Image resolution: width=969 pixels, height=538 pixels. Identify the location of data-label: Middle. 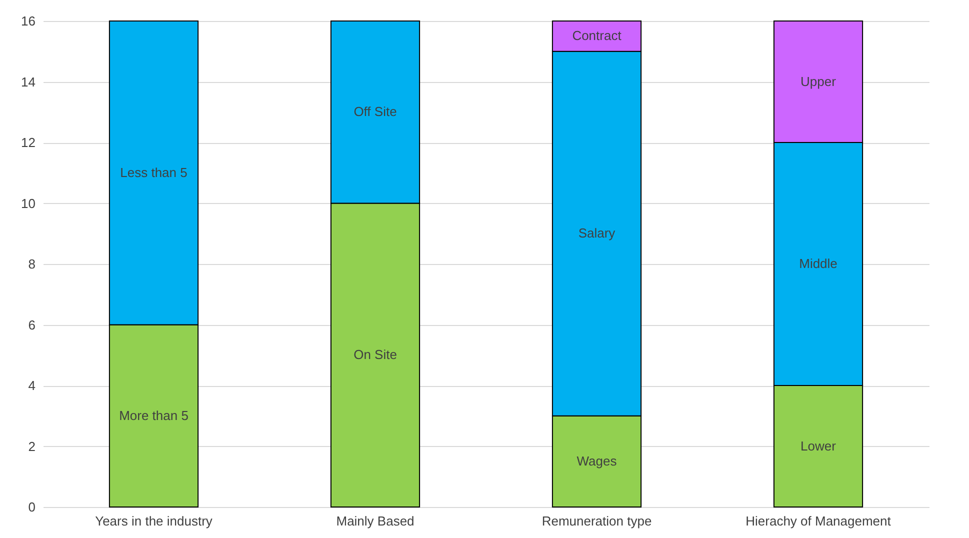
(818, 263).